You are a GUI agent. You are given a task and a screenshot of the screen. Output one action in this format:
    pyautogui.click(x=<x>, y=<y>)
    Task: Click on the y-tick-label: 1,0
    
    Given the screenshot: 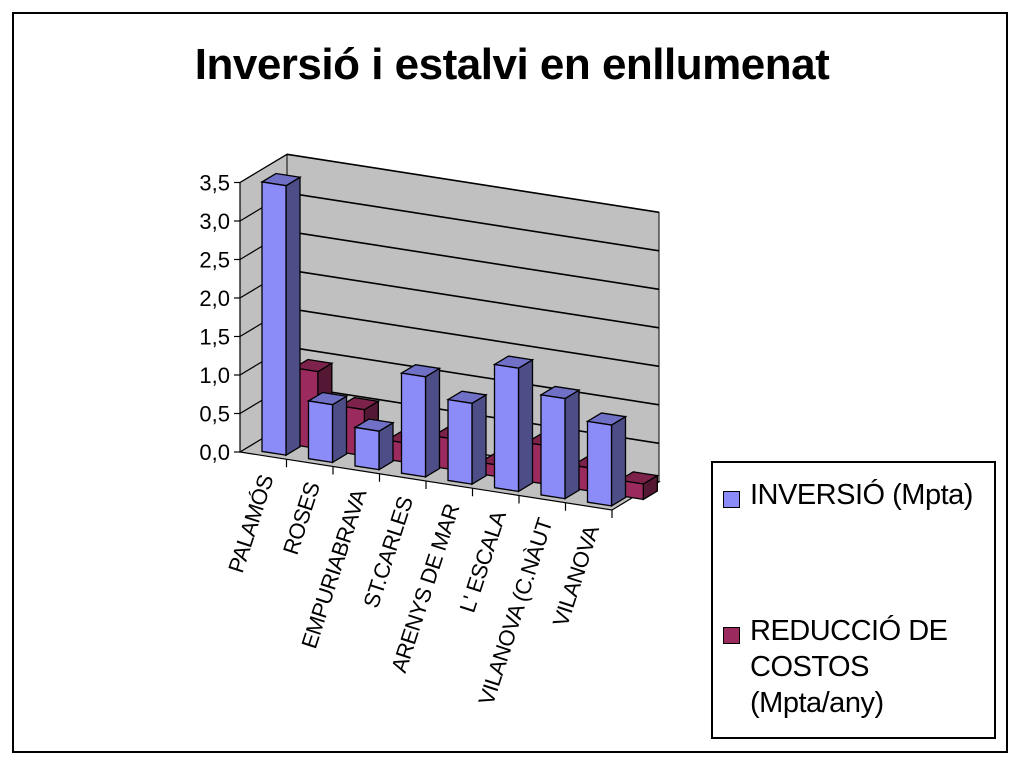 What is the action you would take?
    pyautogui.click(x=214, y=375)
    